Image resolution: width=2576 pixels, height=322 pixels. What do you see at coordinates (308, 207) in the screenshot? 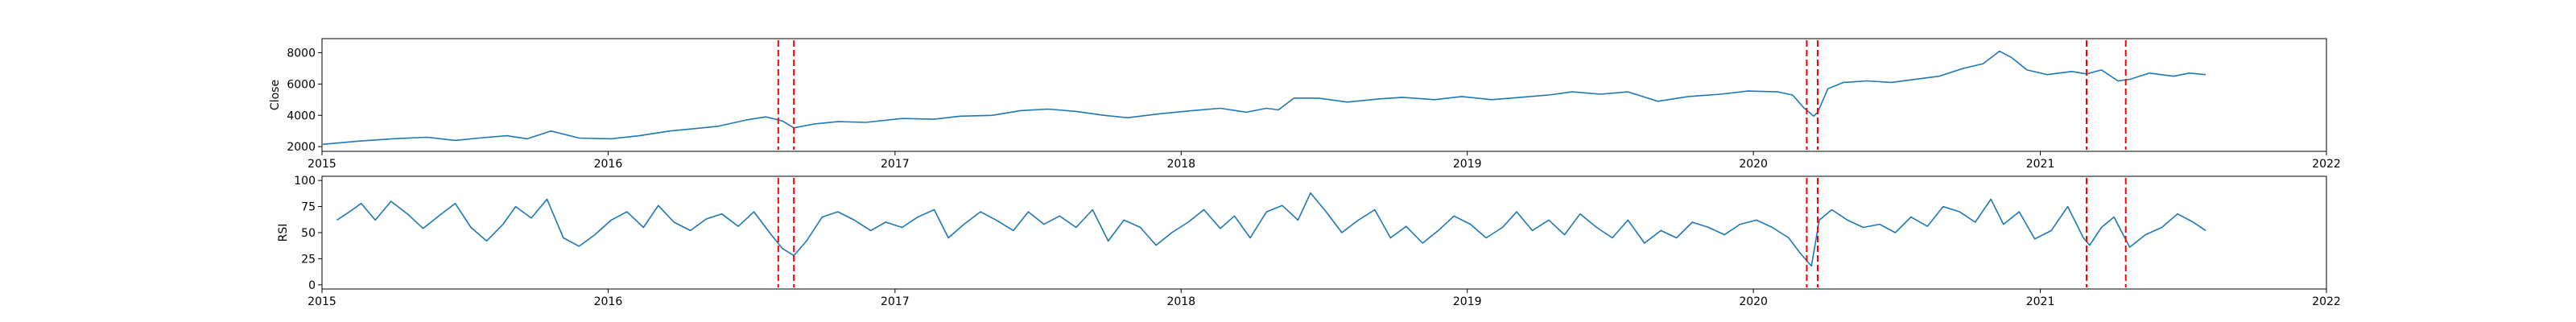
I see `rsi-y-tick-label: 75` at bounding box center [308, 207].